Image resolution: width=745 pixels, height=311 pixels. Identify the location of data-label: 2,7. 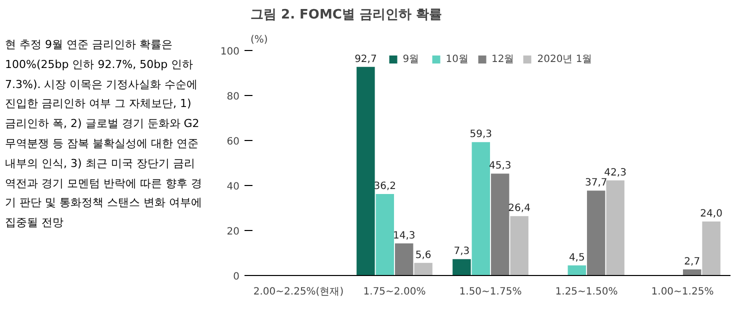
(692, 262).